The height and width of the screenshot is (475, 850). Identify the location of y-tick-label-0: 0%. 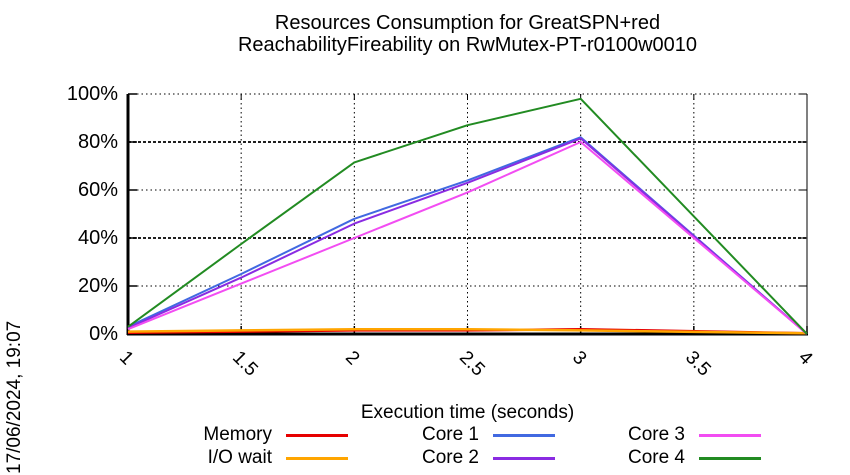
(103, 334).